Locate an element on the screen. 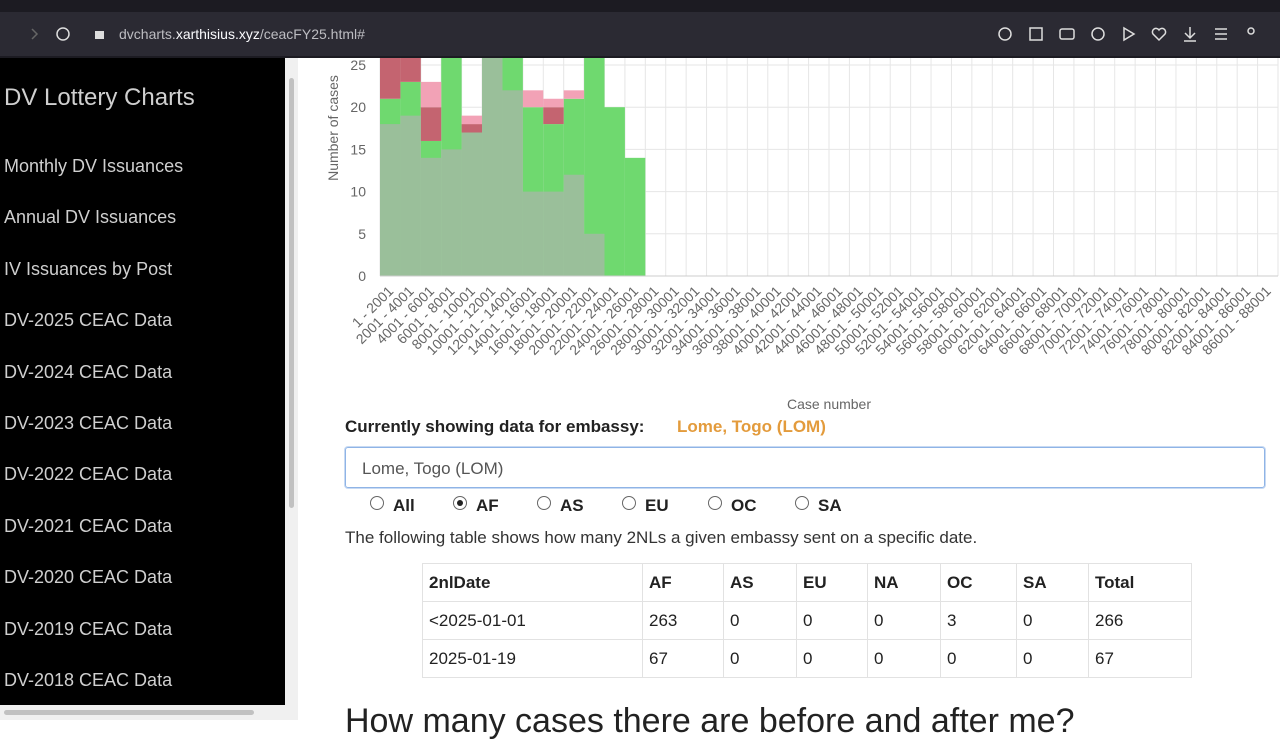 This screenshot has height=741, width=1280. sidebar-link: DV-2022 CEAC Data is located at coordinates (88, 474).